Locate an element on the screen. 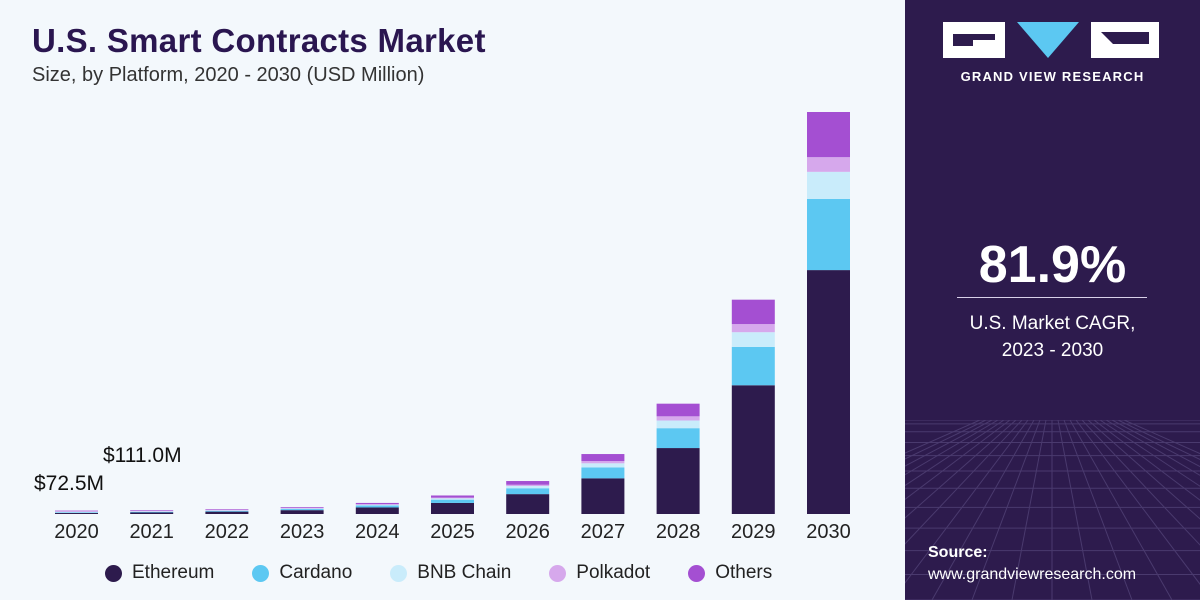 This screenshot has width=1200, height=600. bar-2026-others is located at coordinates (528, 483).